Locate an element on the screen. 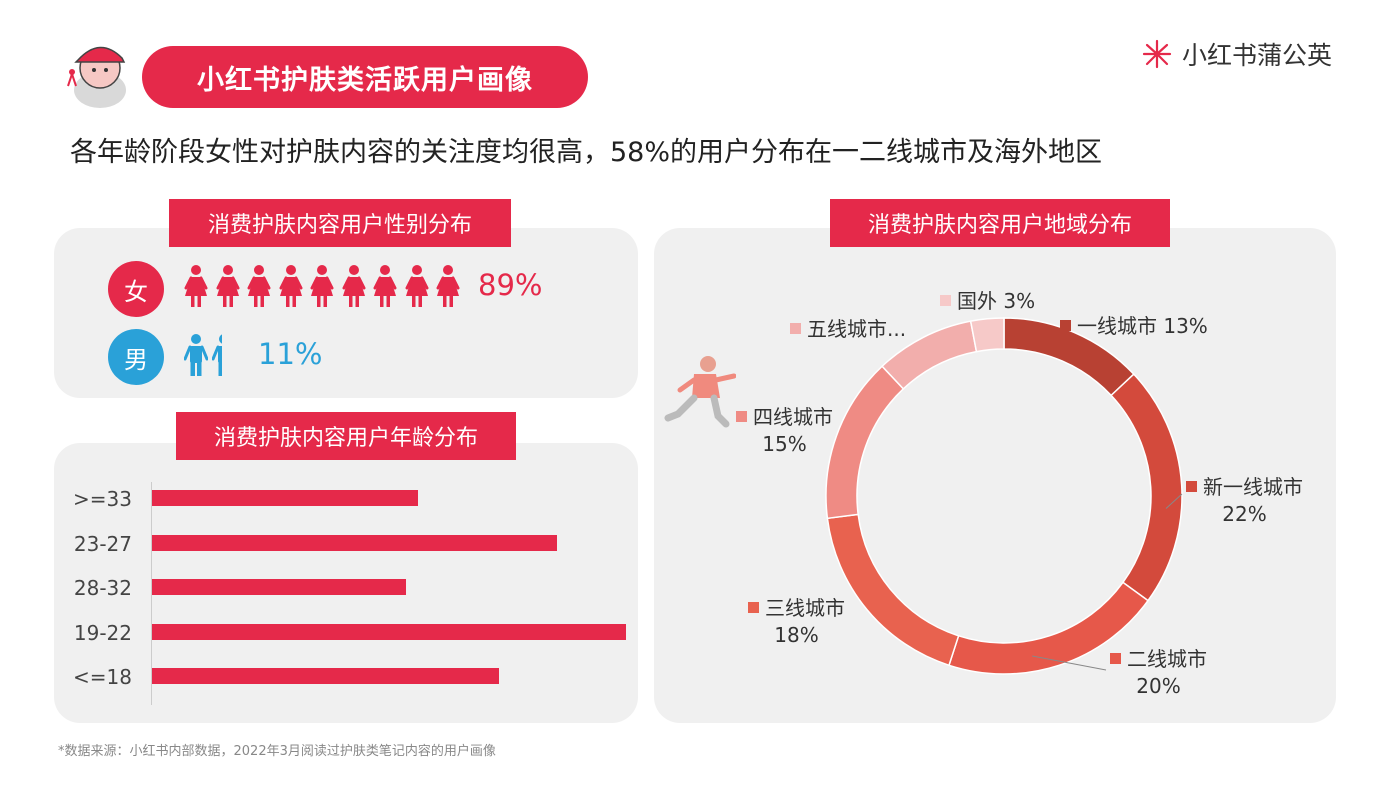  slice-percentage: 20% is located at coordinates (1158, 686).